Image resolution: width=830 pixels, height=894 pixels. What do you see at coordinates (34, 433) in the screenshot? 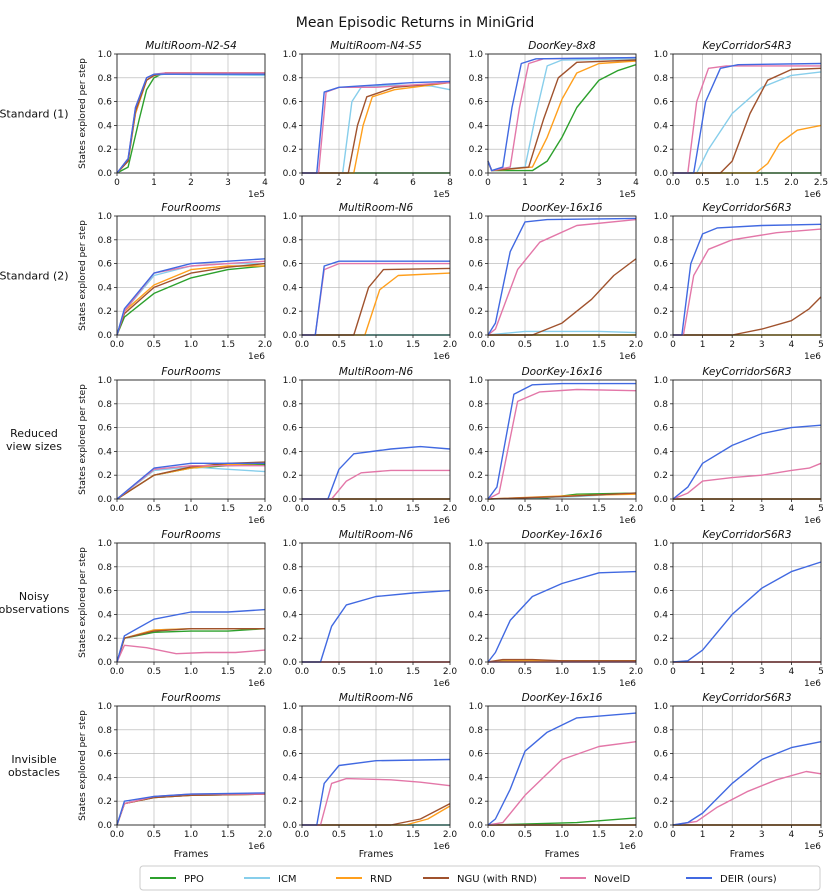
I see `row-label: Reduced` at bounding box center [34, 433].